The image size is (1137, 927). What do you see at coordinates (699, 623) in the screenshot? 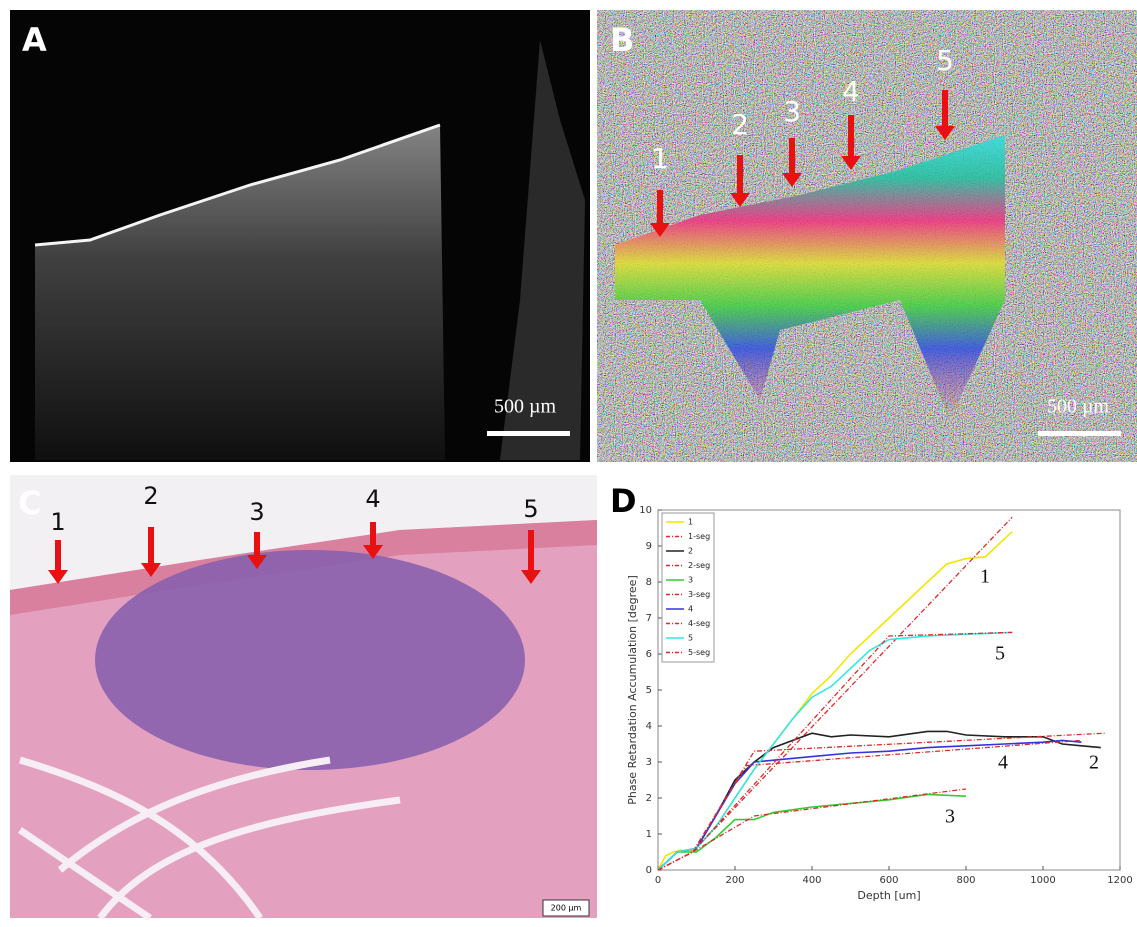
I see `legend-label: 4-seg` at bounding box center [699, 623].